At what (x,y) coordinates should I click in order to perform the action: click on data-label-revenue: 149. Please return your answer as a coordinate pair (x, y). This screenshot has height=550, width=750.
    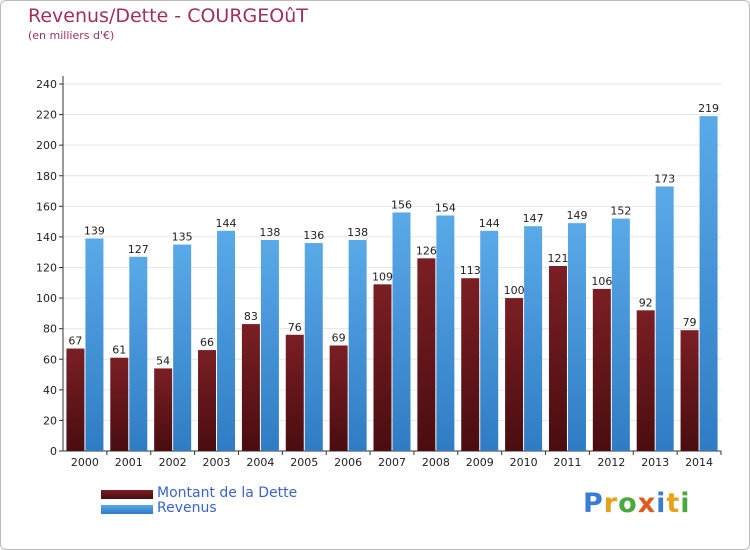
    Looking at the image, I should click on (576, 215).